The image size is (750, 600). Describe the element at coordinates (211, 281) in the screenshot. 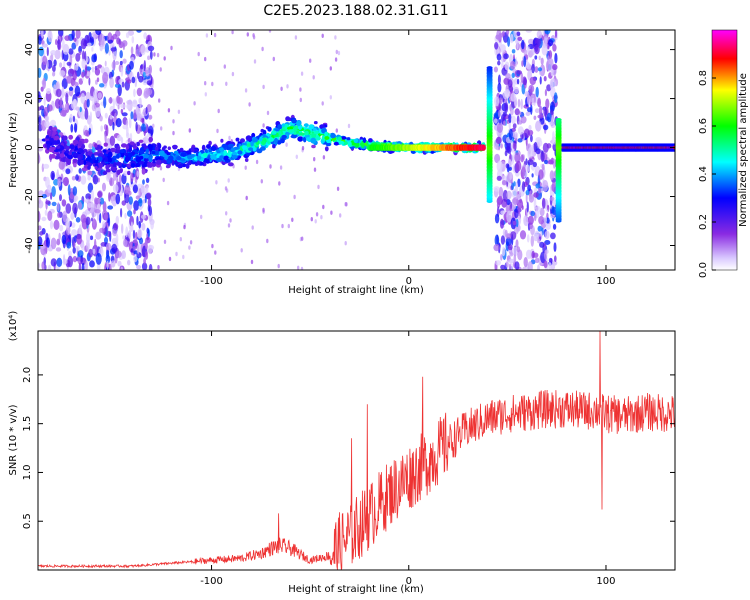

I see `x-tick-label: -100` at that location.